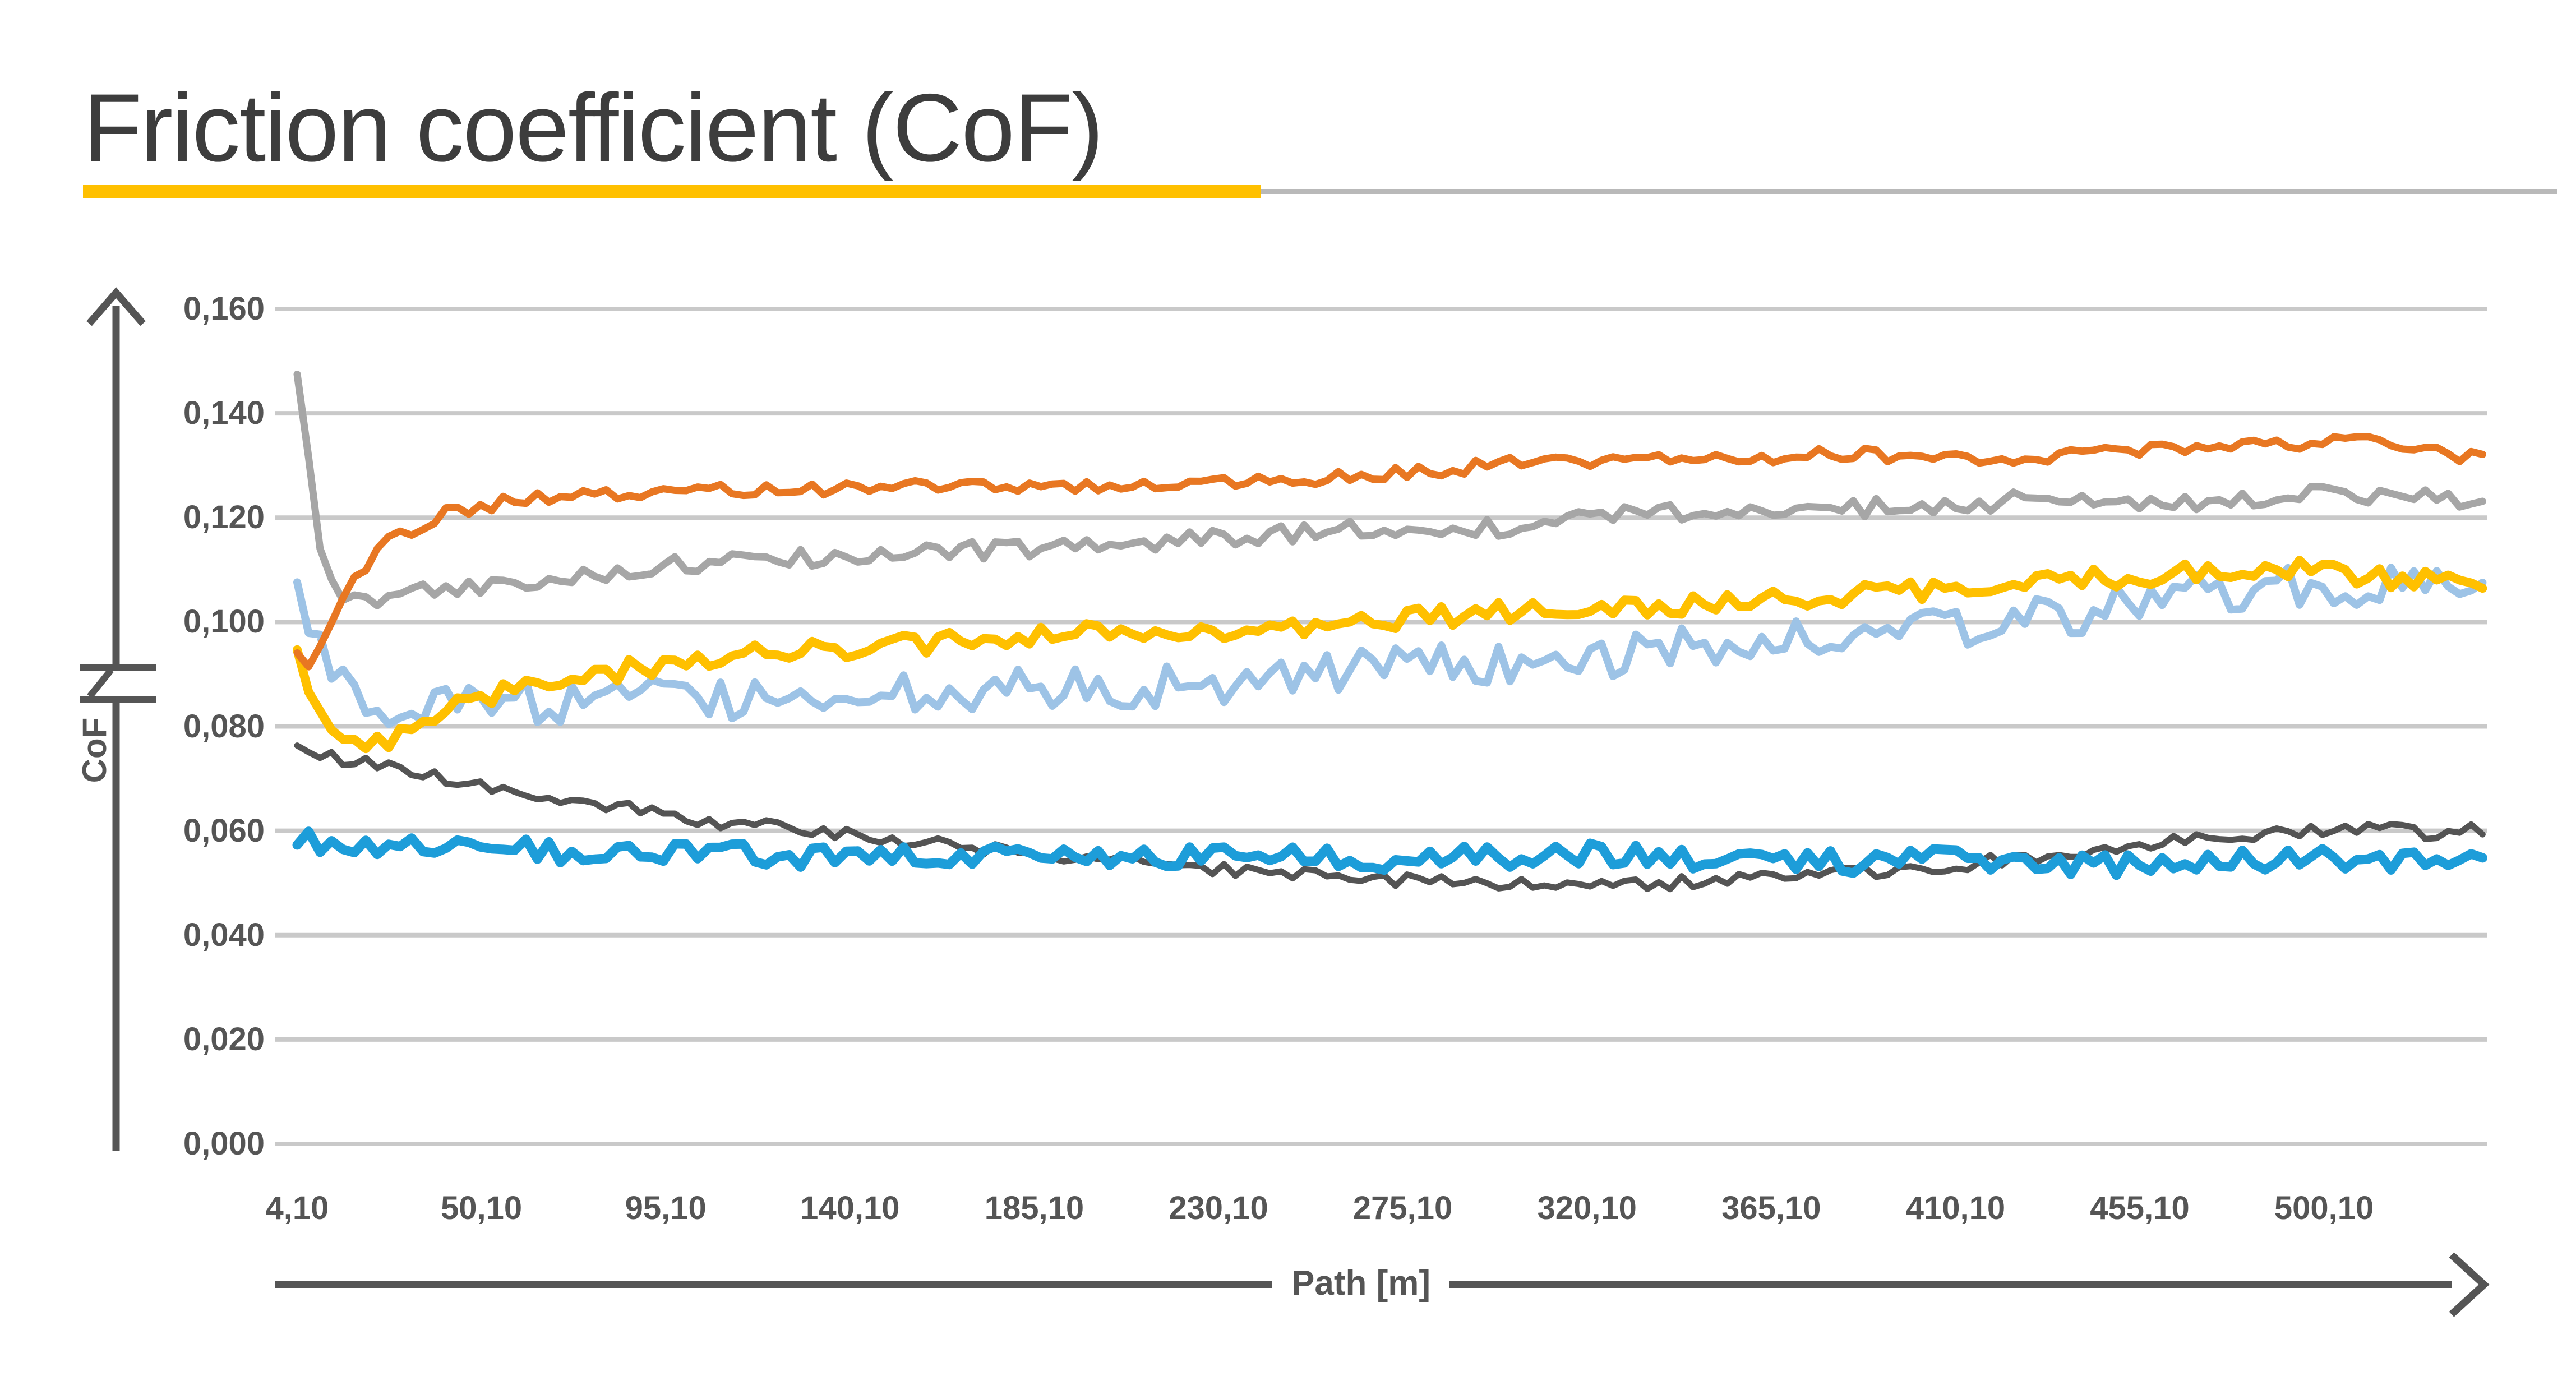 The height and width of the screenshot is (1376, 2576). What do you see at coordinates (2324, 1208) in the screenshot?
I see `x-tick-label: 500,10` at bounding box center [2324, 1208].